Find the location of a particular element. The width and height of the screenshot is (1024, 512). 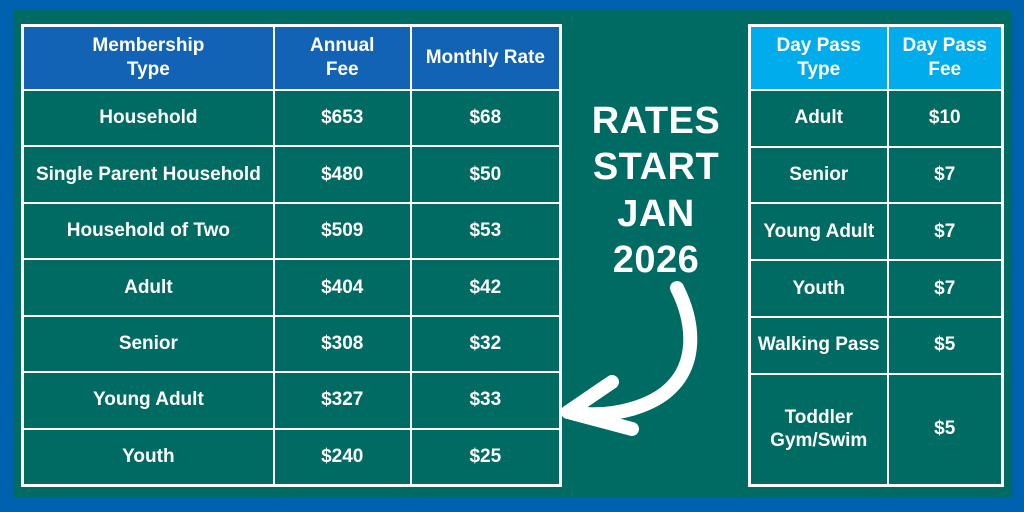

curved-arrow-icon is located at coordinates (625, 361).